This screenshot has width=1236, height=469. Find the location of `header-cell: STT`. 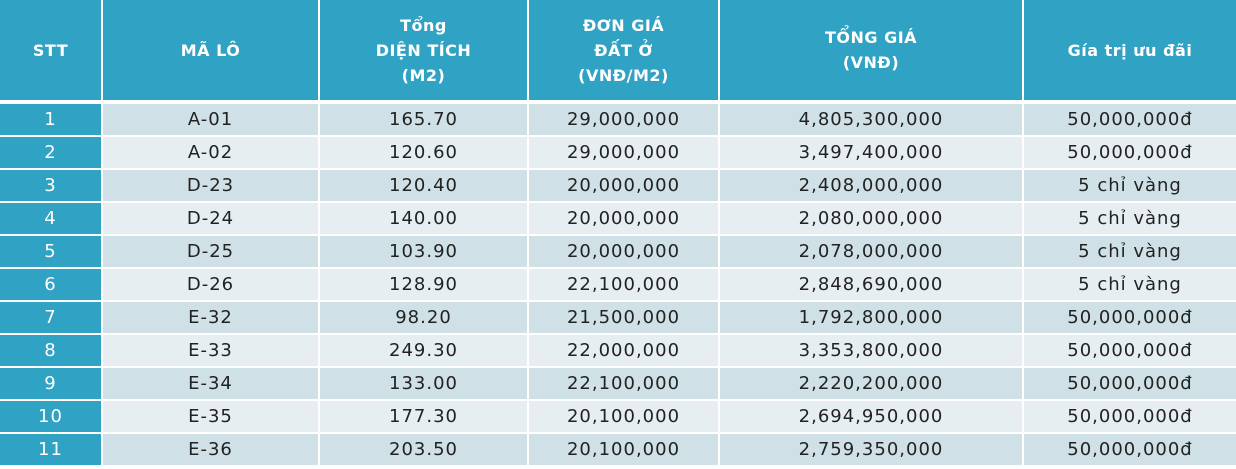

header-cell: STT is located at coordinates (50, 50).